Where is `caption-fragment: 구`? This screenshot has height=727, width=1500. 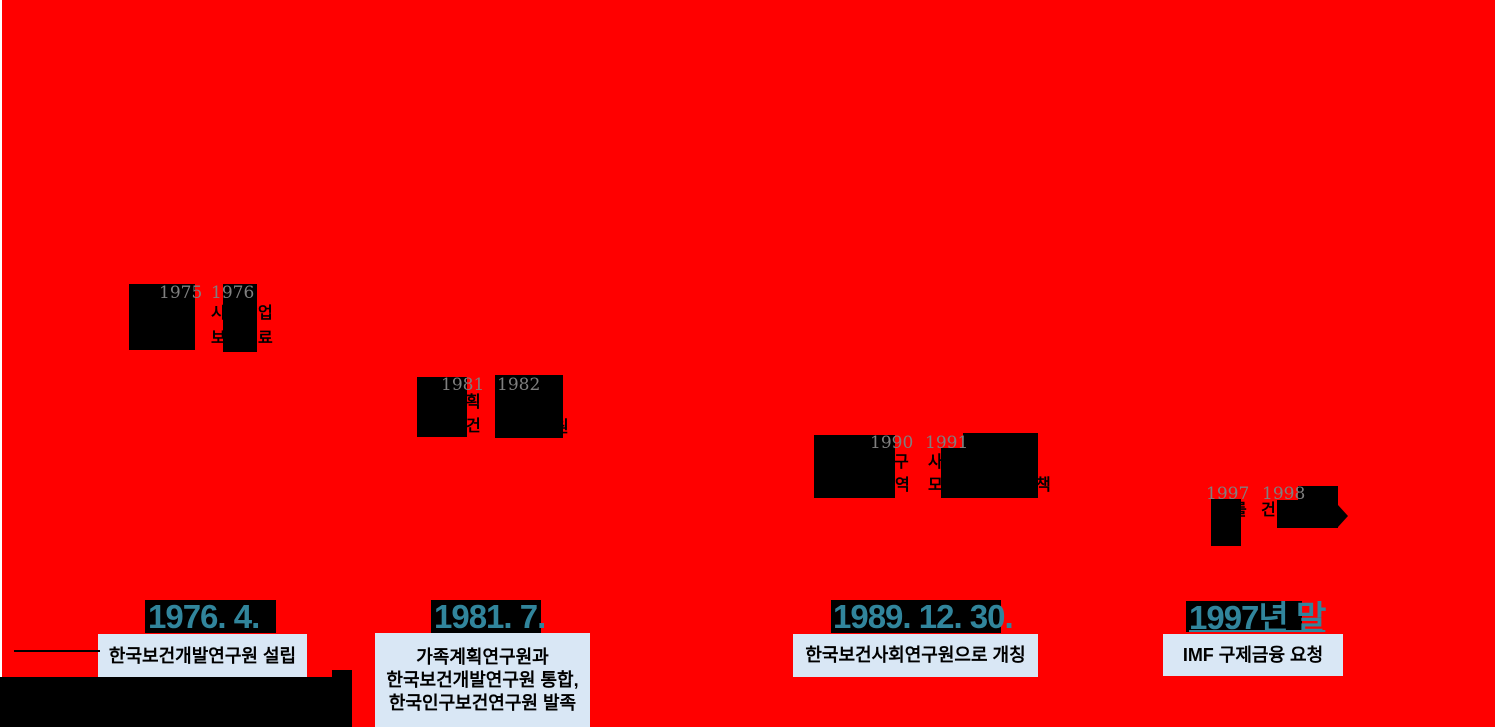
caption-fragment: 구 is located at coordinates (901, 462).